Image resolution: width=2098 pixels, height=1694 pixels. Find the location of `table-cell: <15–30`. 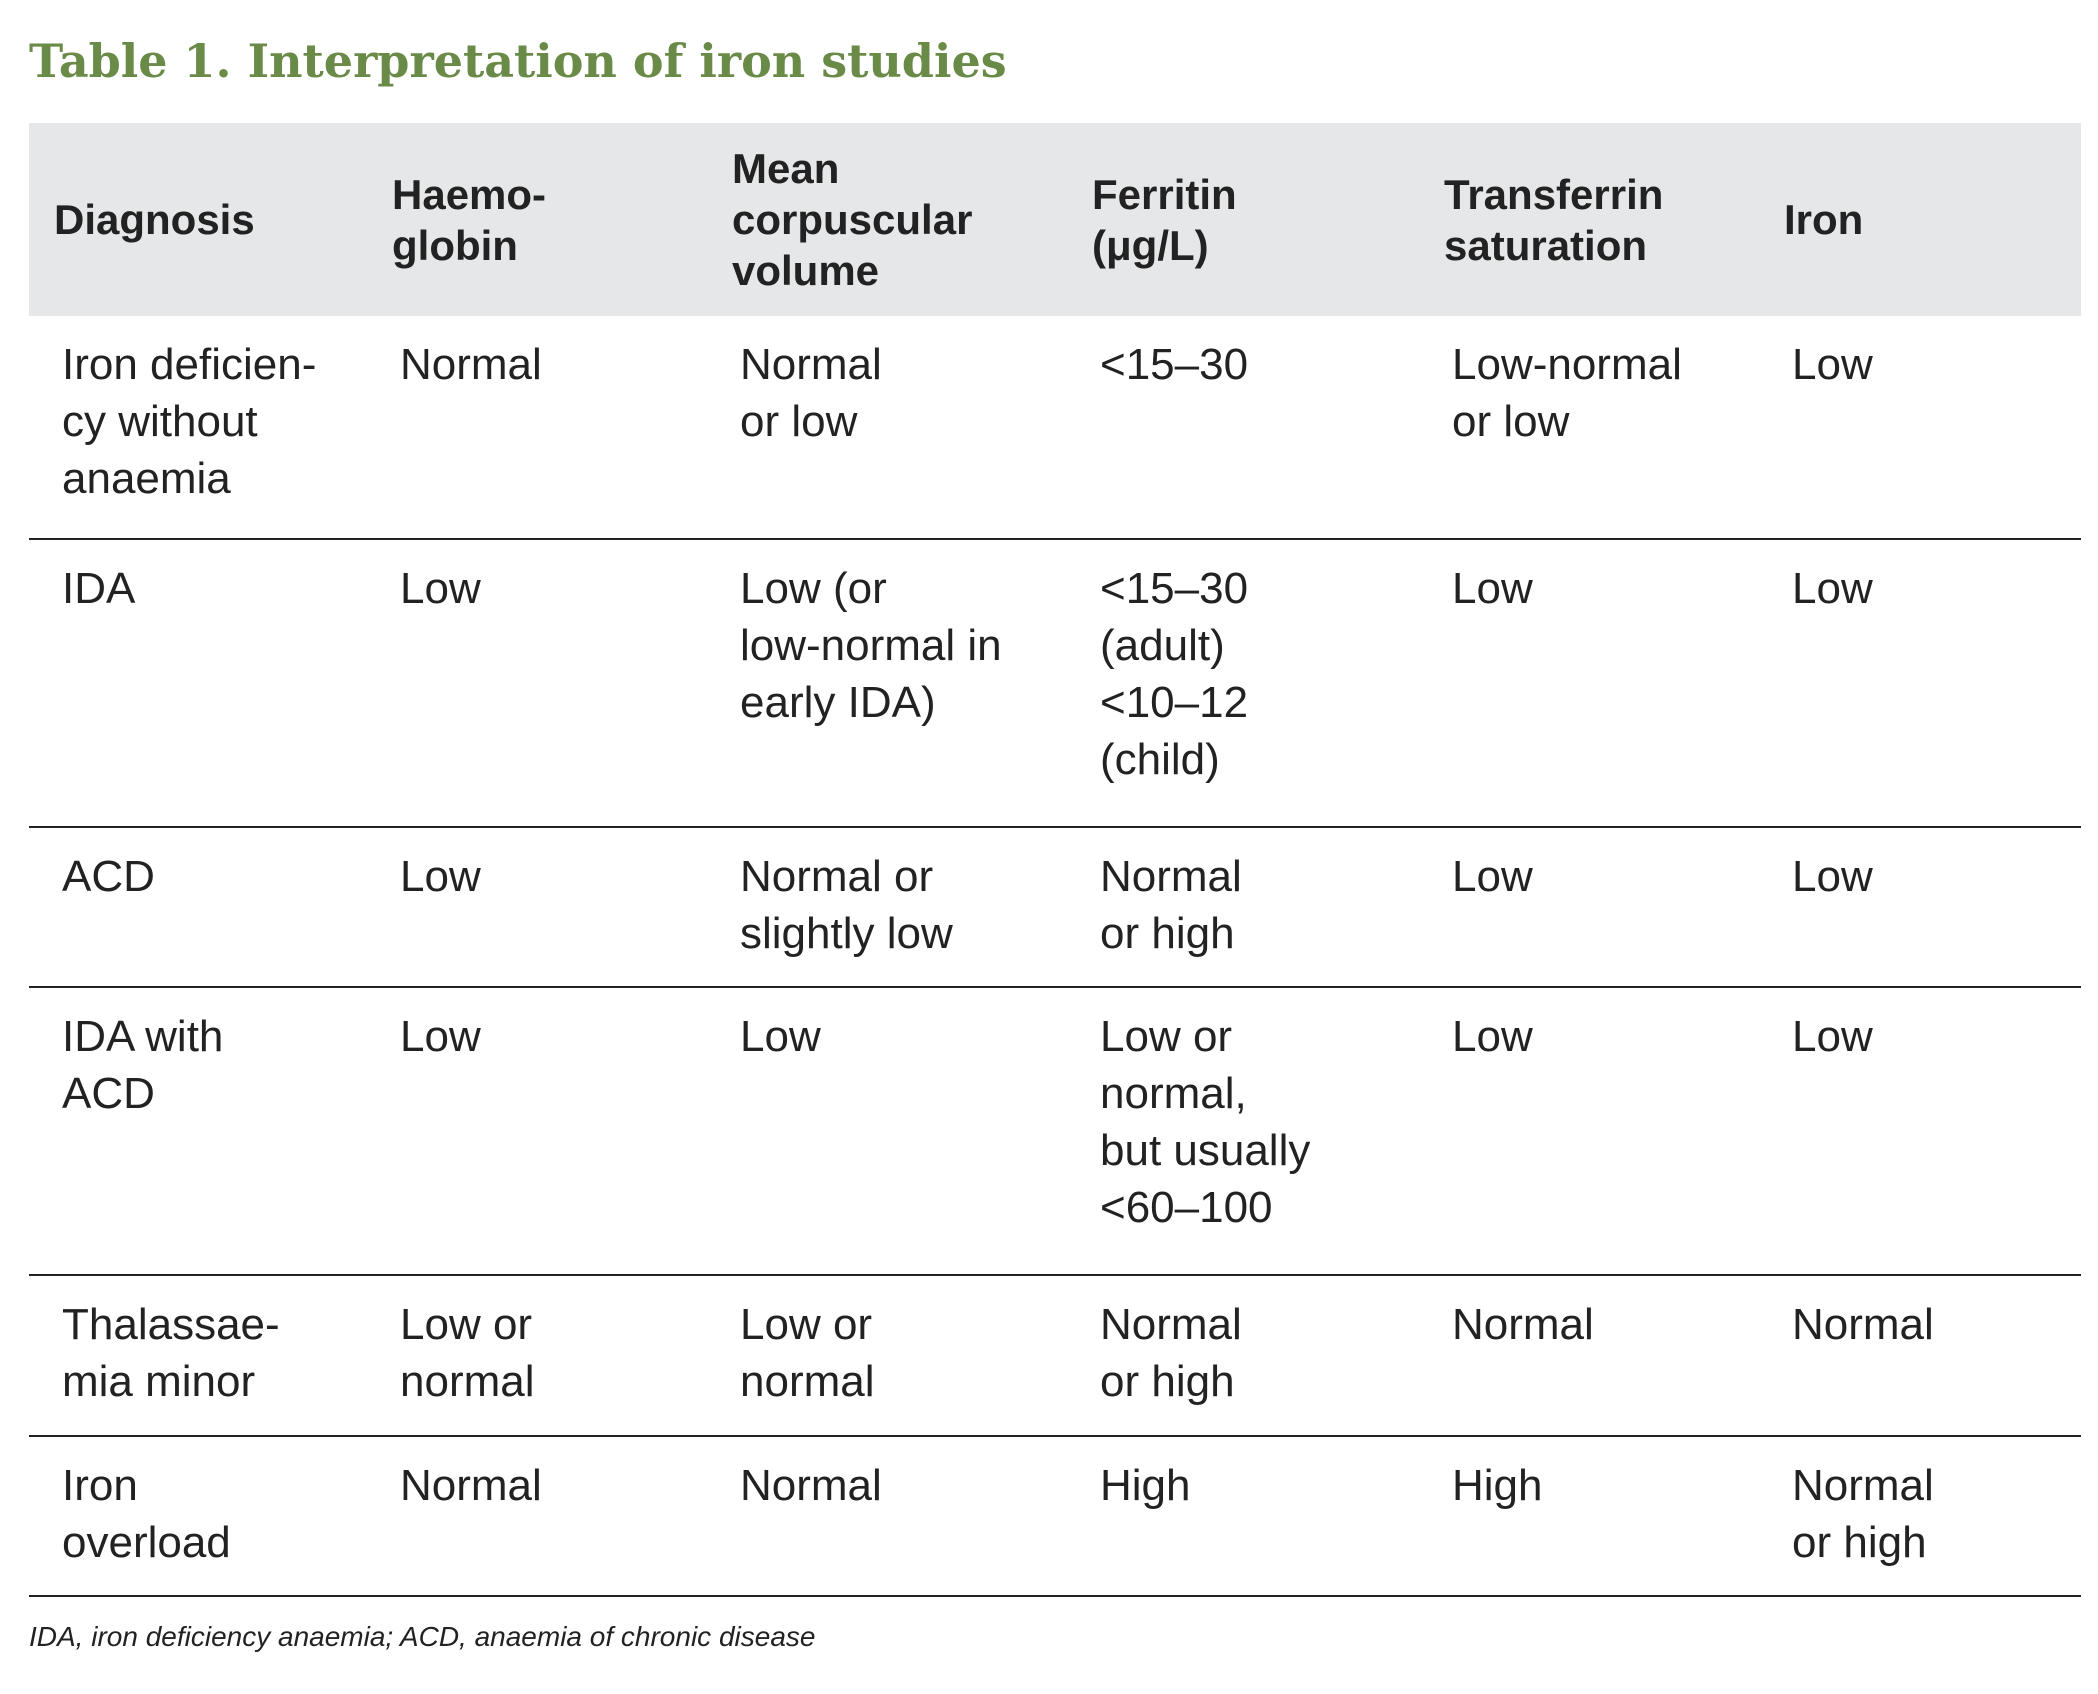

table-cell: <15–30 is located at coordinates (1243, 427).